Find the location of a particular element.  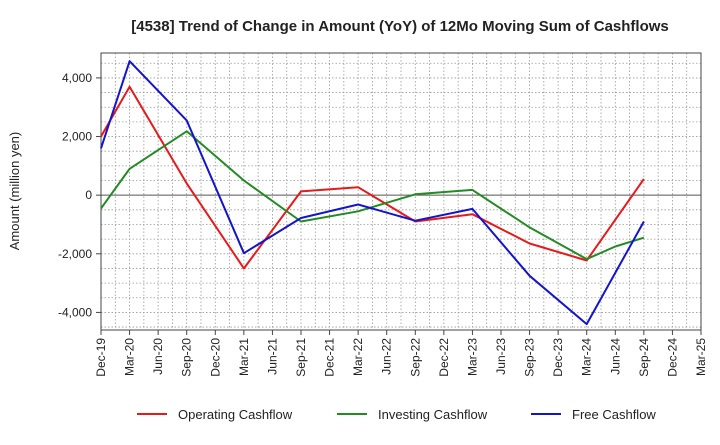

operating-cashflow-legend-label: Operating Cashflow is located at coordinates (235, 414).